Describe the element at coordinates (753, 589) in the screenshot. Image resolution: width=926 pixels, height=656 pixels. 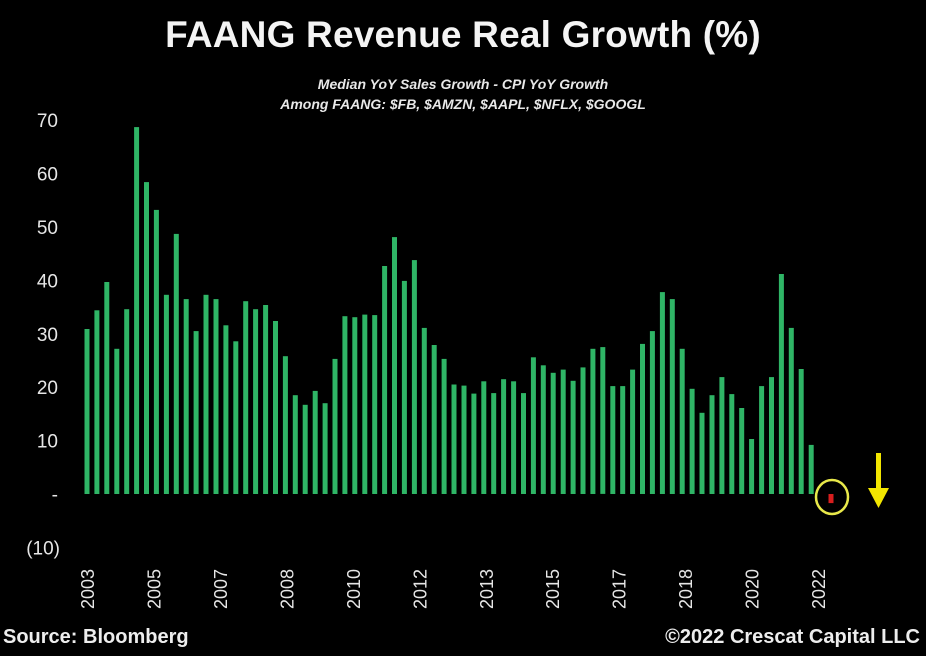
I see `x-tick-label: 2020` at that location.